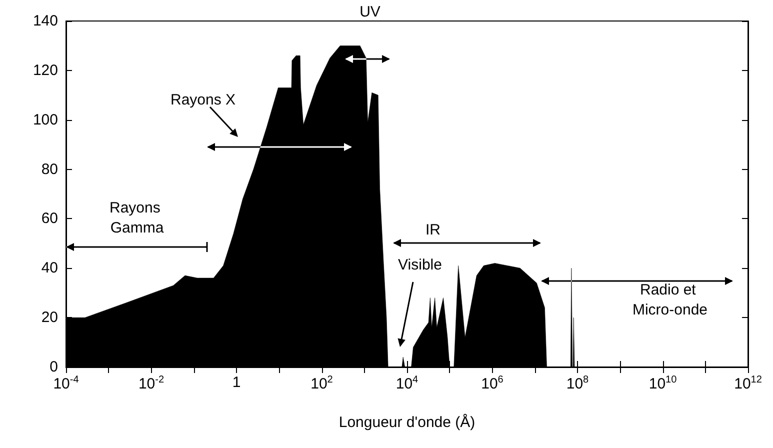  What do you see at coordinates (670, 300) in the screenshot?
I see `annotation: Radio et Micro-onde` at bounding box center [670, 300].